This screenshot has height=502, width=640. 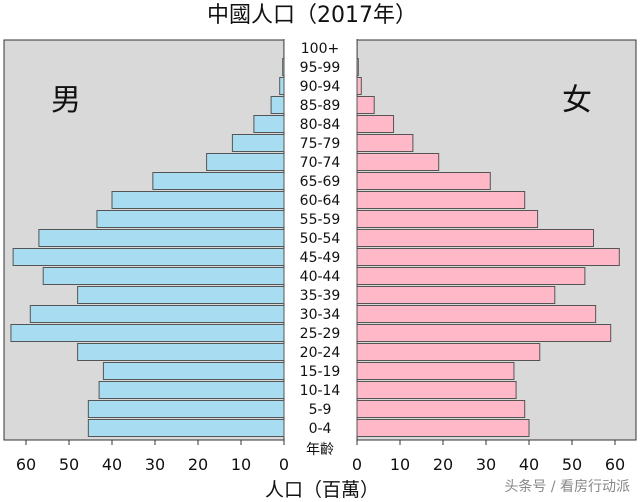 What do you see at coordinates (320, 315) in the screenshot?
I see `age-label-30-34: 30-34` at bounding box center [320, 315].